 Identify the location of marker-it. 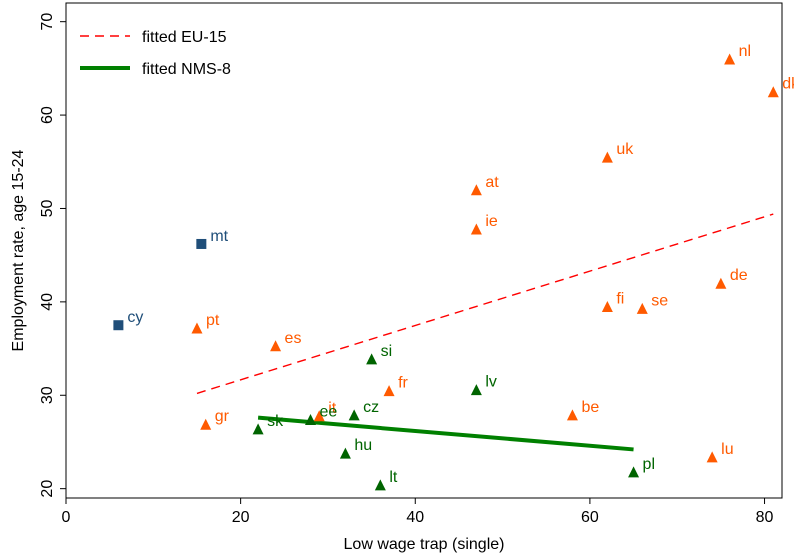
(319, 416).